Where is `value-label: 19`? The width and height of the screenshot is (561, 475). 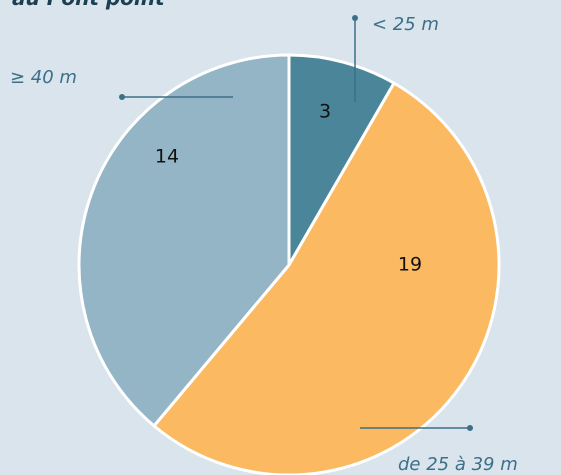 value-label: 19 is located at coordinates (410, 265).